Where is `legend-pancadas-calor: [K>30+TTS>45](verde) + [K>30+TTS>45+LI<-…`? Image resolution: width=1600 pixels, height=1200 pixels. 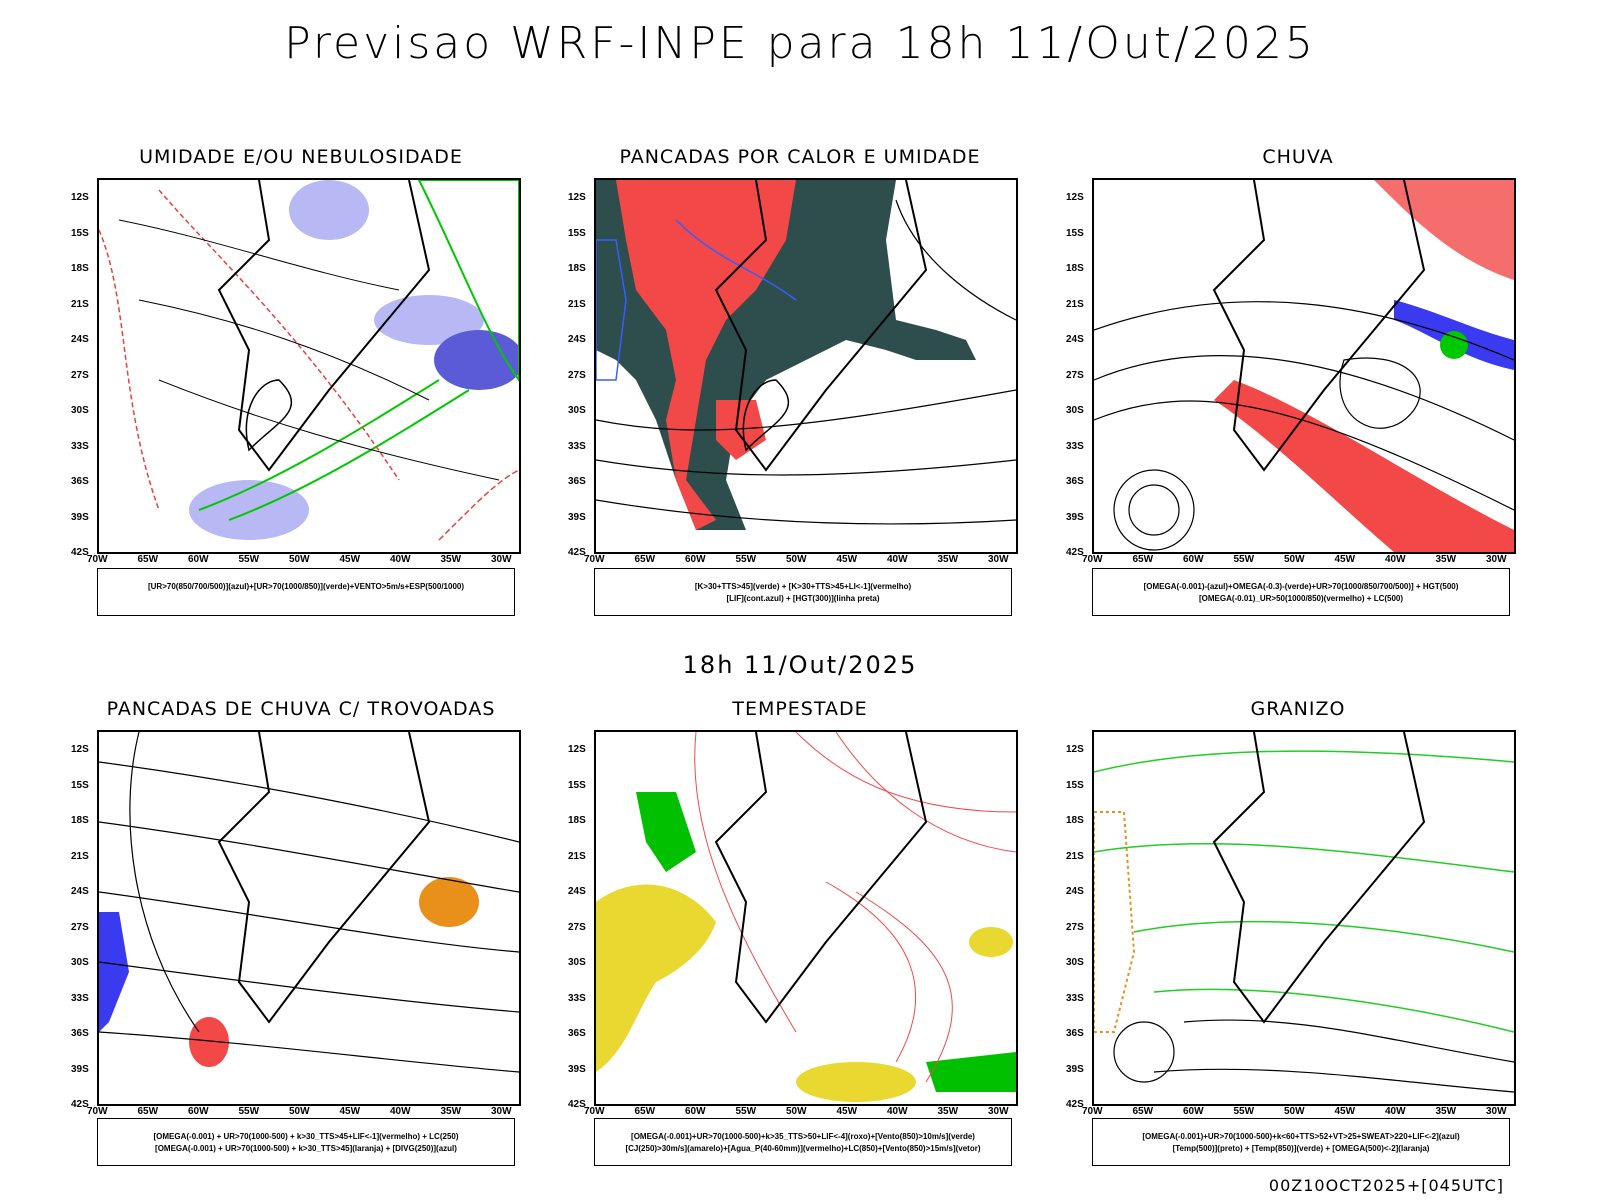
legend-pancadas-calor: [K>30+TTS>45](verde) + [K>30+TTS>45+LI<-… is located at coordinates (803, 592).